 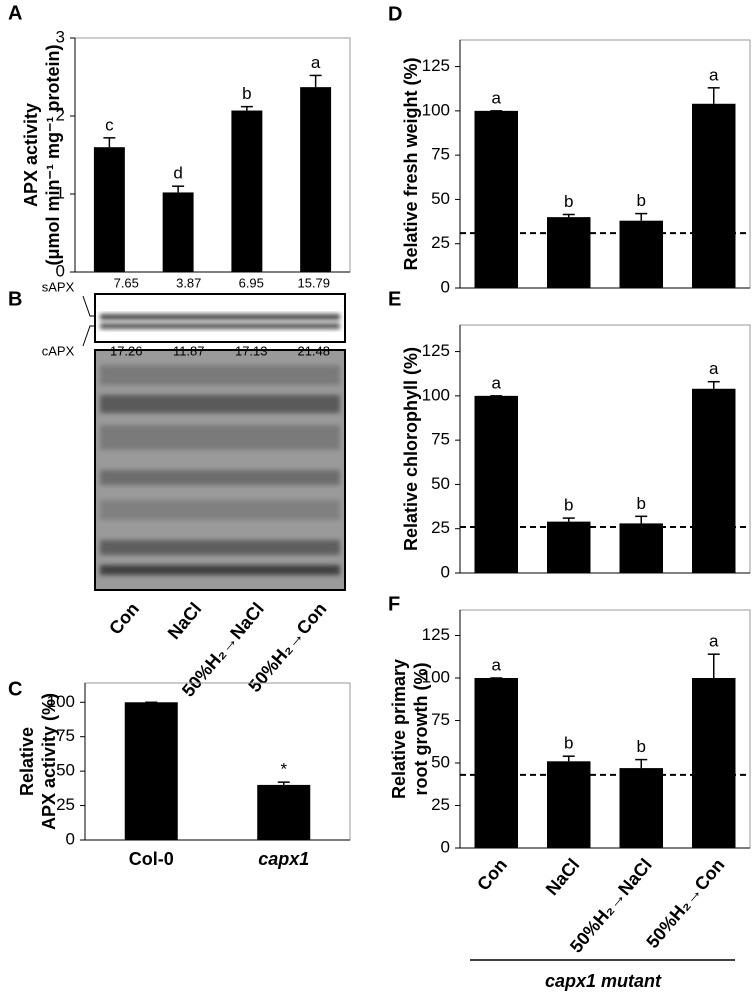 What do you see at coordinates (283, 859) in the screenshot?
I see `x-tick-label: capx1` at bounding box center [283, 859].